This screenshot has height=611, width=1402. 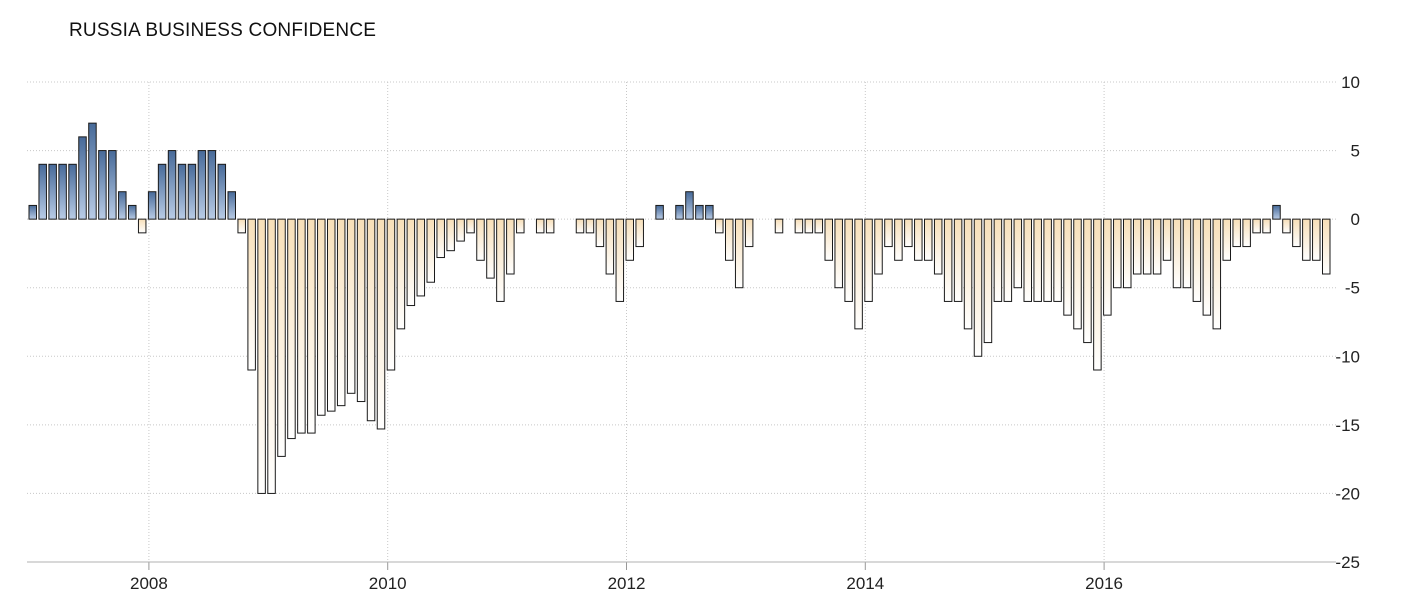 I want to click on y-tick-label: -10, so click(x=1347, y=356).